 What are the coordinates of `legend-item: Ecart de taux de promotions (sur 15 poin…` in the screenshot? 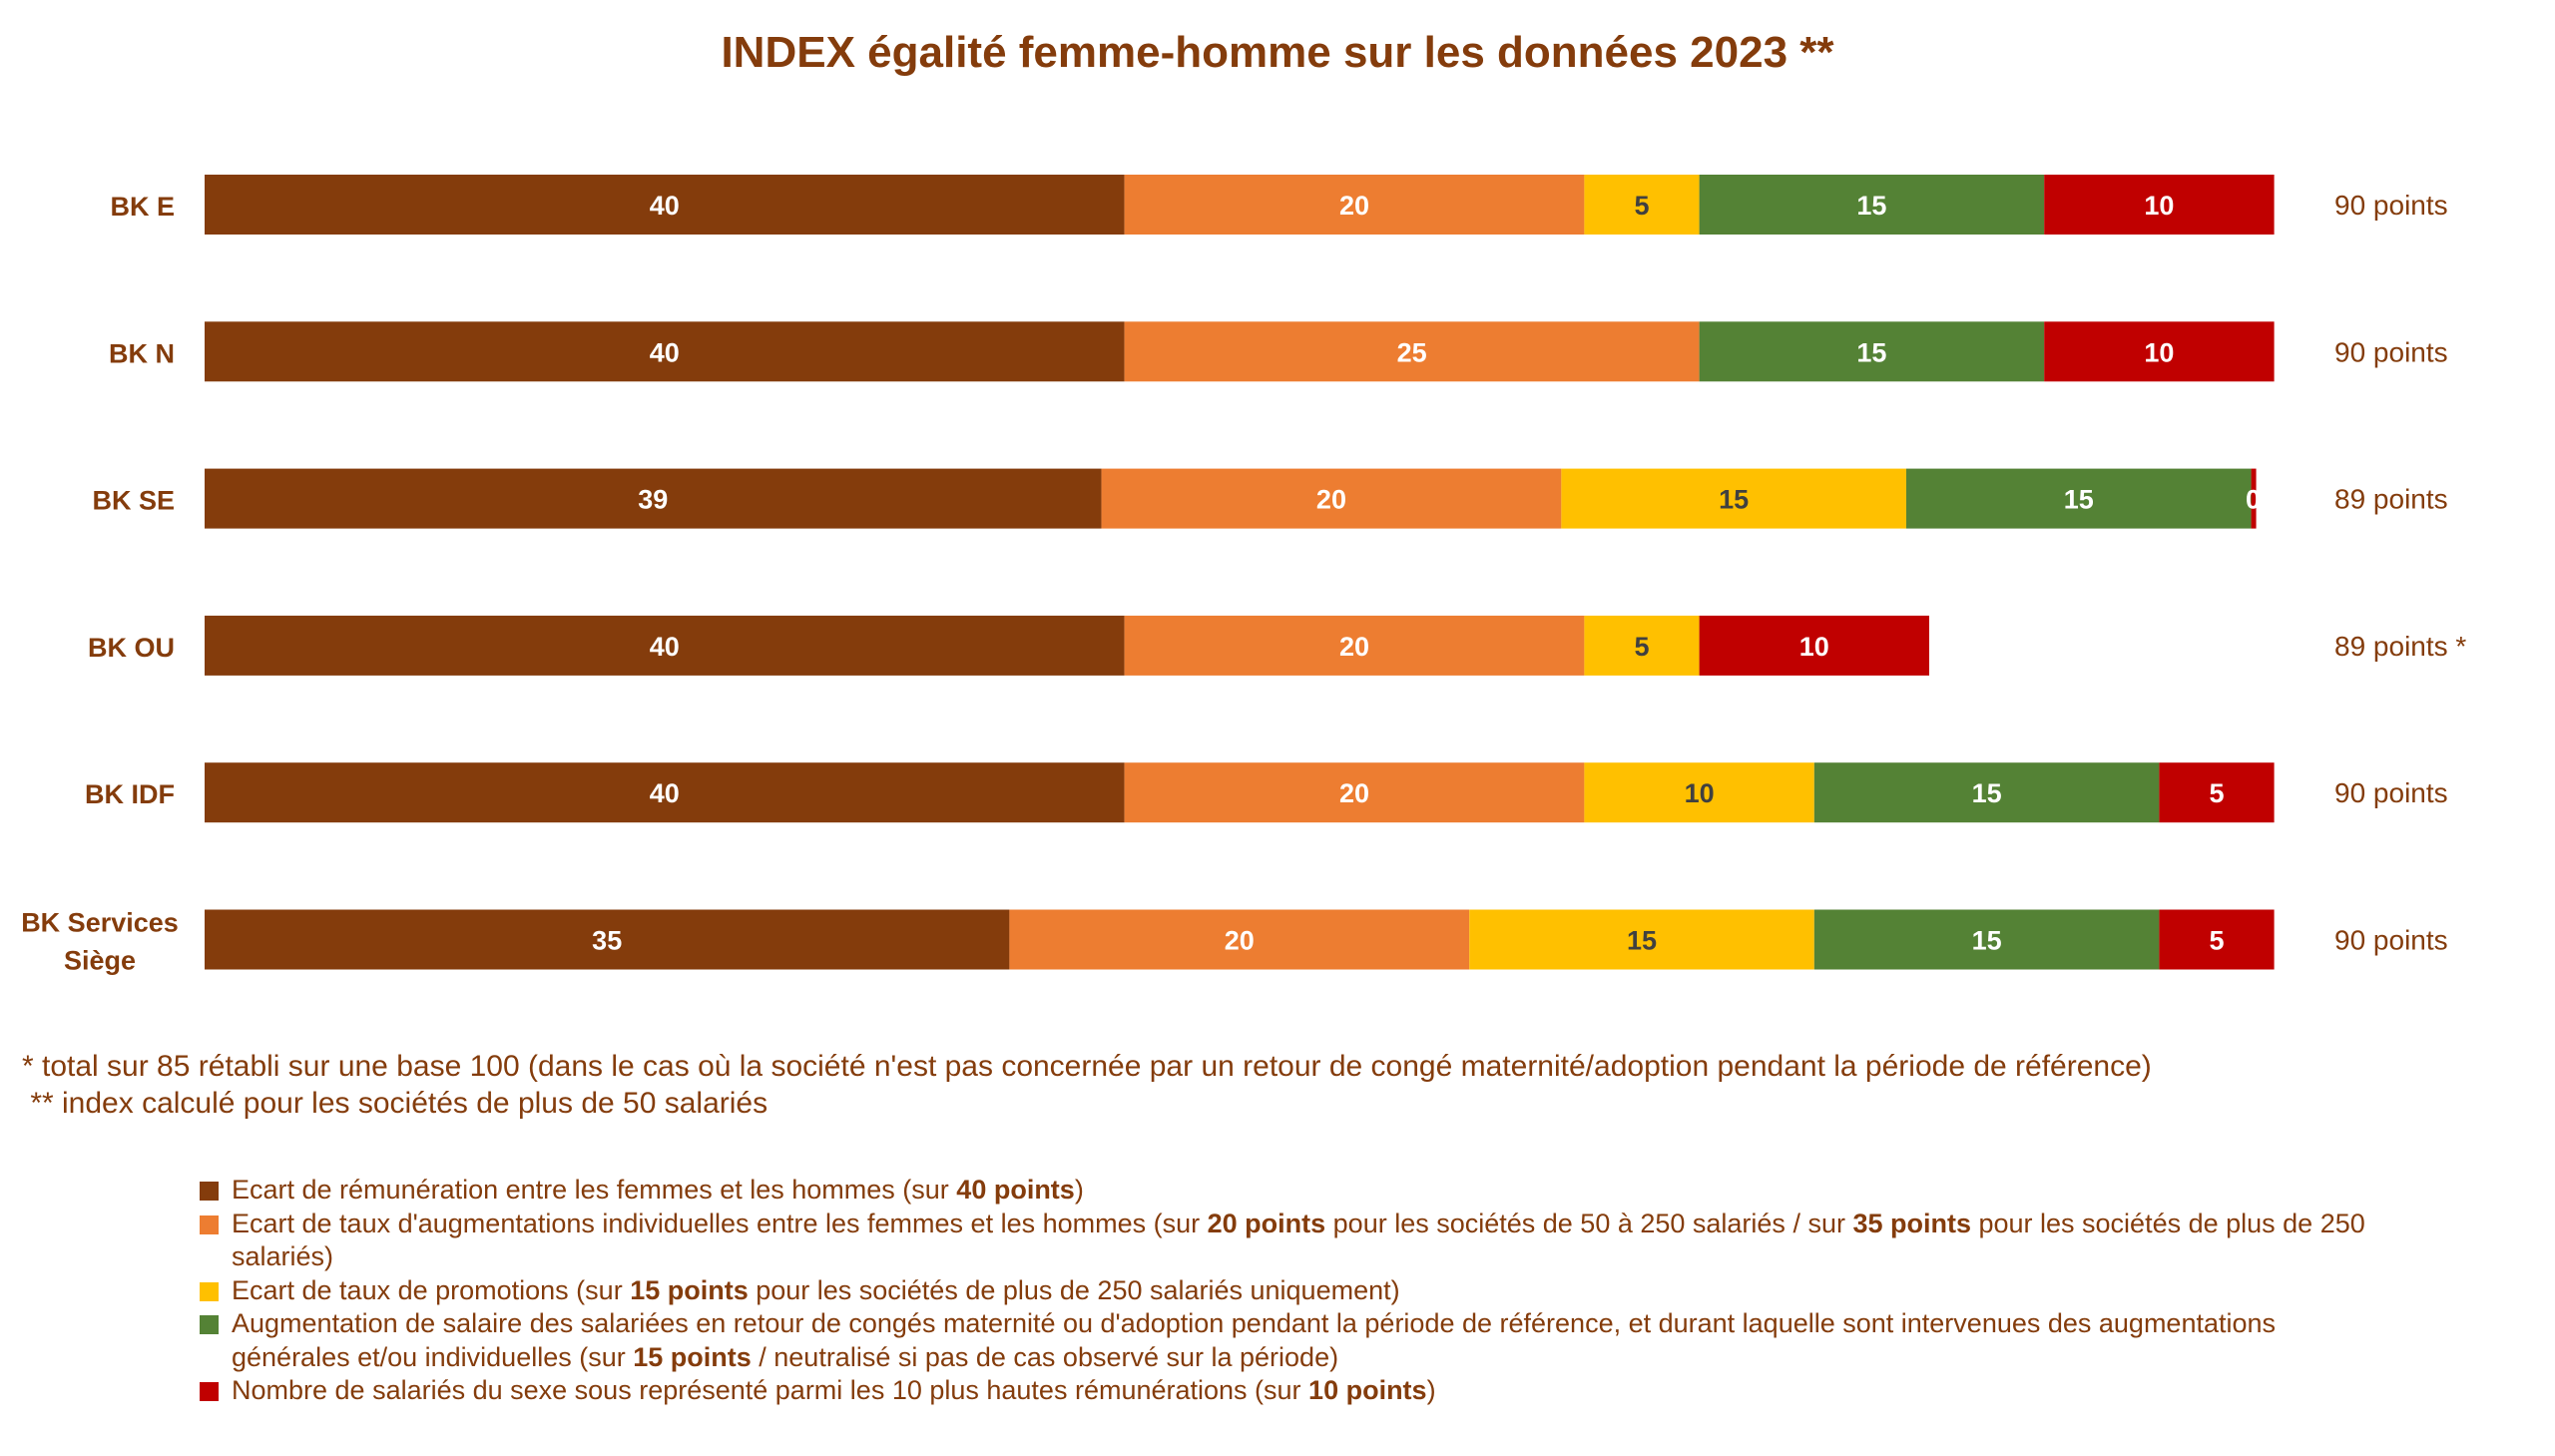 It's located at (1297, 1291).